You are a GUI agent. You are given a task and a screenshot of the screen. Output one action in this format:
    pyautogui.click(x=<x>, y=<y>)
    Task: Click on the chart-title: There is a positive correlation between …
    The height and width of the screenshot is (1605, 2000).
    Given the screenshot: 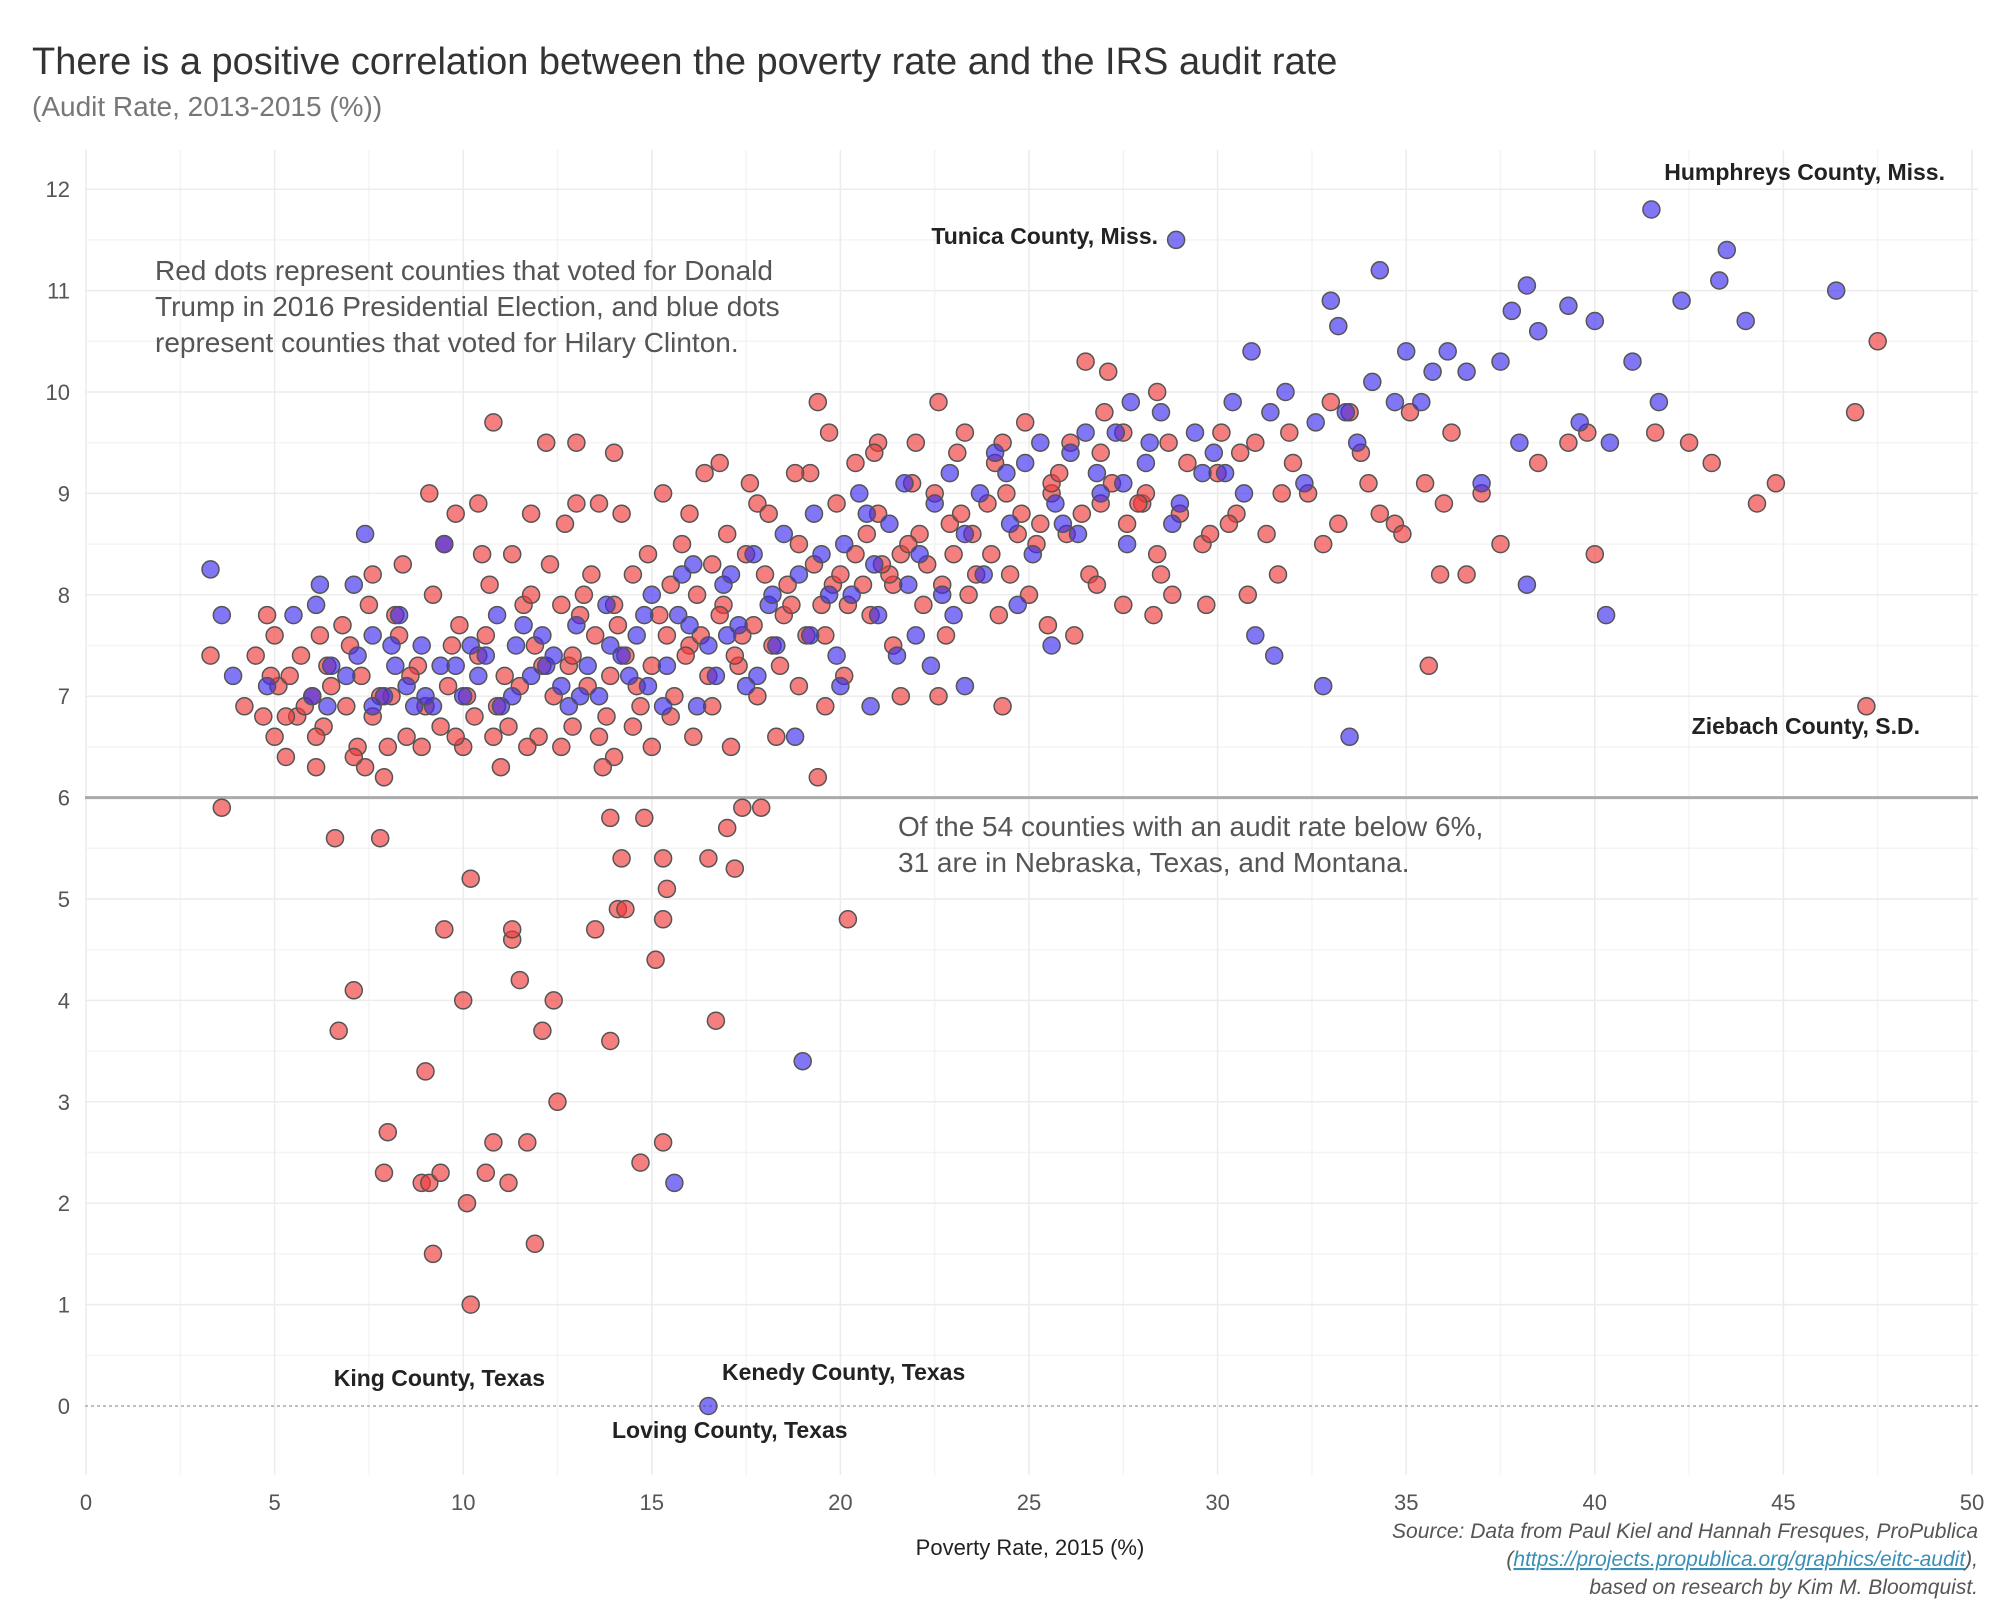 What is the action you would take?
    pyautogui.click(x=684, y=62)
    